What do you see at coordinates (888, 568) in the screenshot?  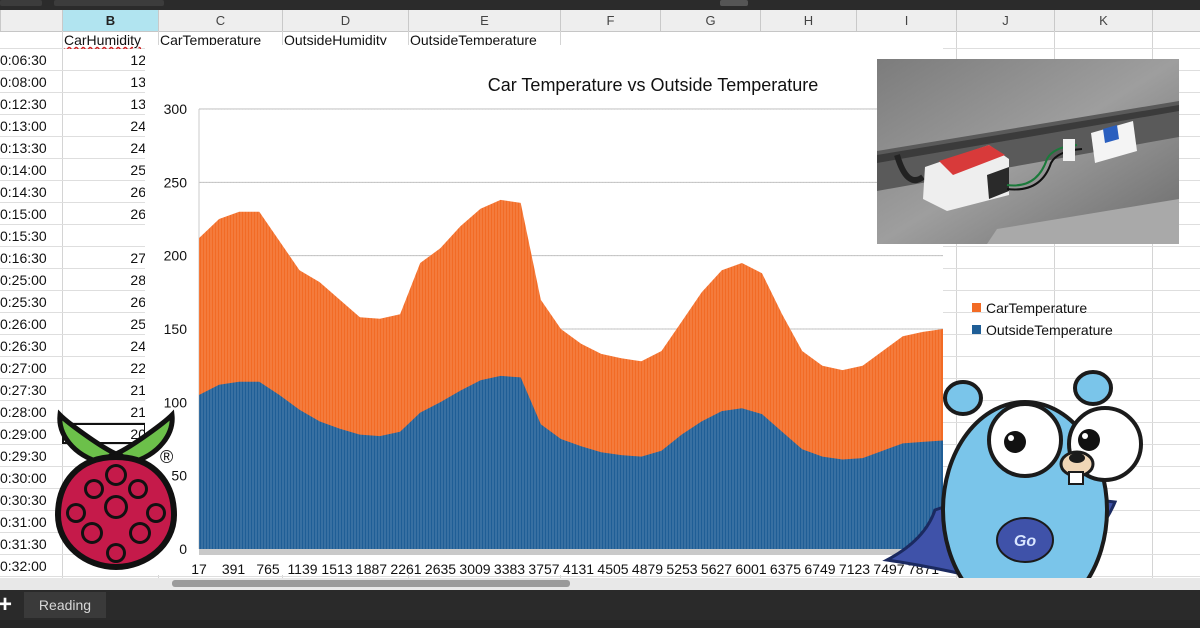 I see `x-tick-label: 7497` at bounding box center [888, 568].